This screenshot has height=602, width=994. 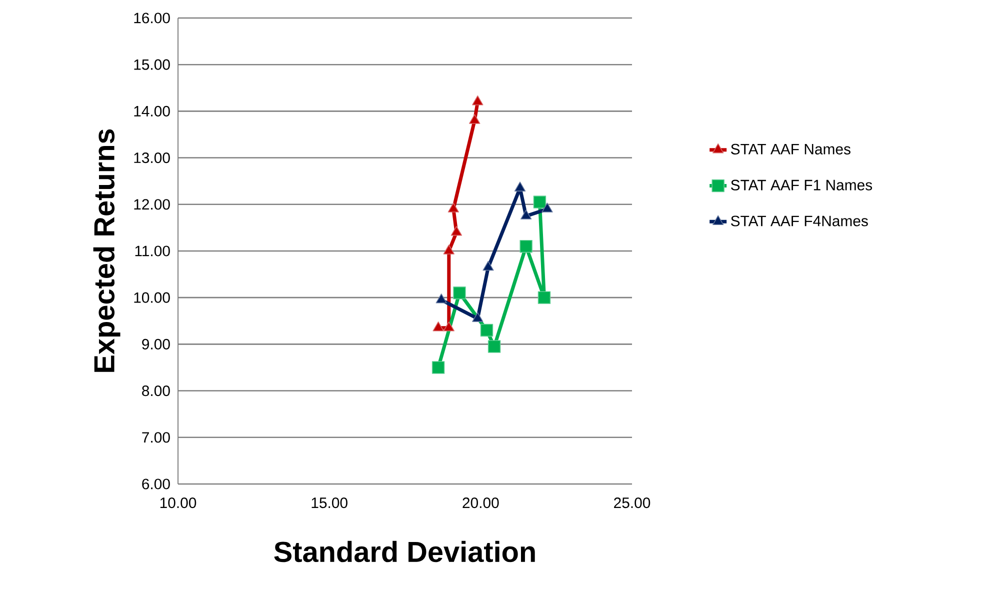 I want to click on x-tick-label: 15.00, so click(x=330, y=503).